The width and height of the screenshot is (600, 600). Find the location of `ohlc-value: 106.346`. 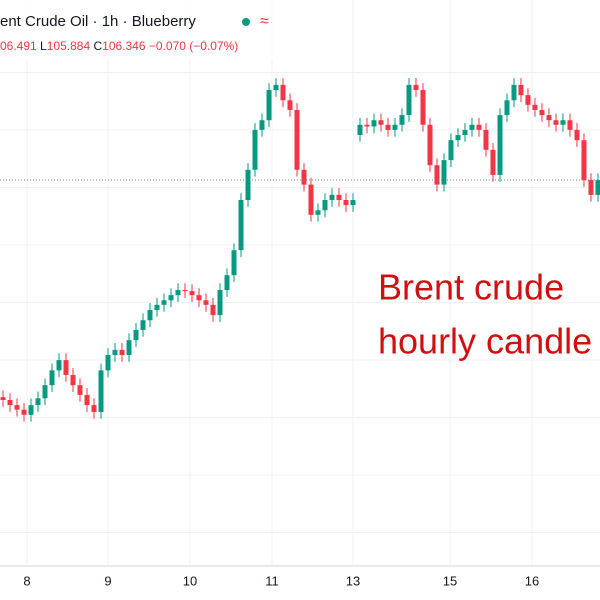

ohlc-value: 106.346 is located at coordinates (124, 46).